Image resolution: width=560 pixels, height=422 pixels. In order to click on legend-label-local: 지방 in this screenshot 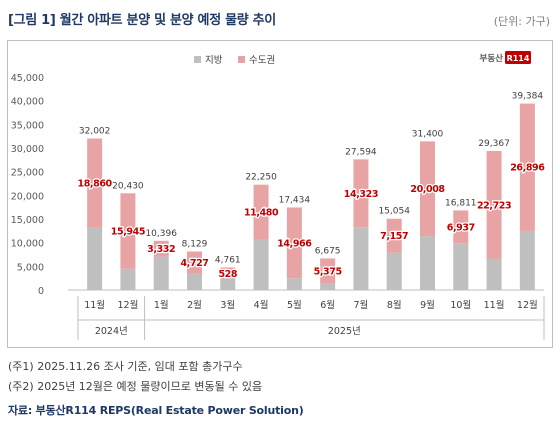, I will do `click(214, 60)`.